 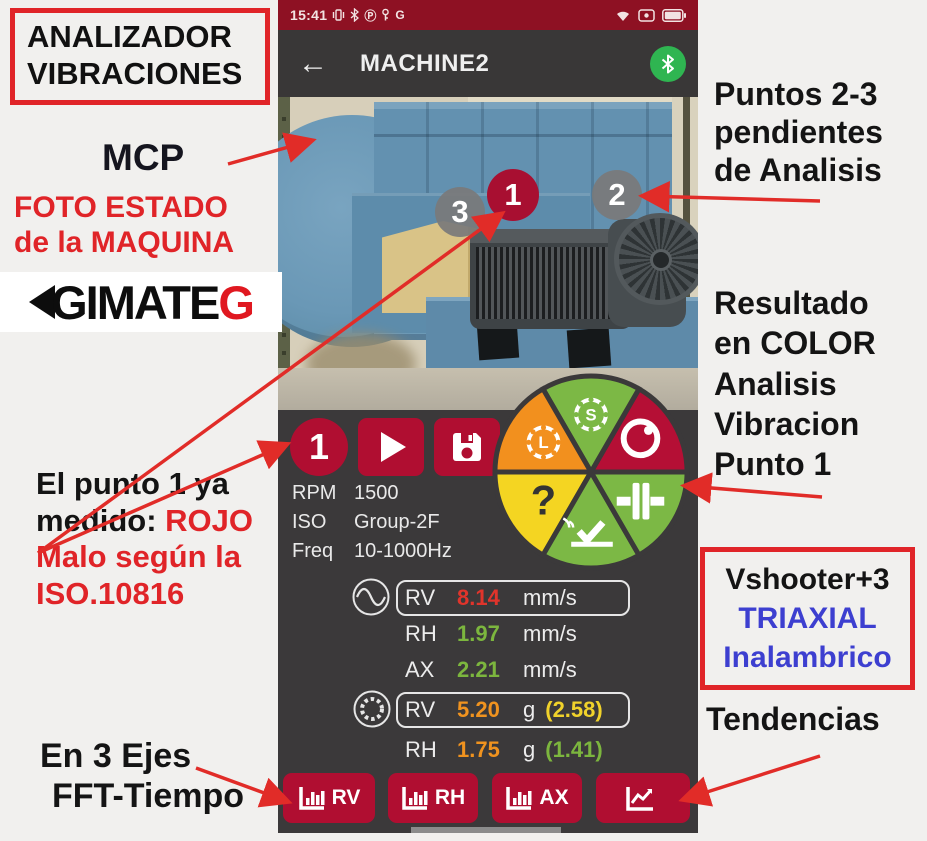 I want to click on param-rpm: RPM 1500, so click(x=345, y=493).